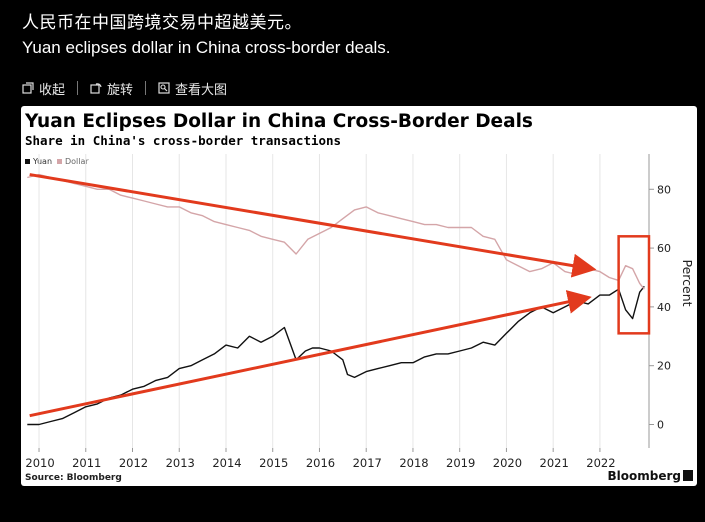 Image resolution: width=705 pixels, height=522 pixels. I want to click on x-tick-label: 2016, so click(320, 463).